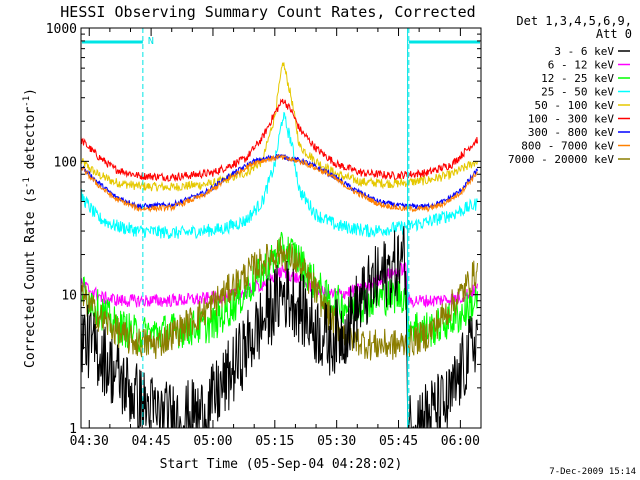 Image resolution: width=640 pixels, height=480 pixels. What do you see at coordinates (571, 119) in the screenshot?
I see `legend-label: 100 - 300 keV` at bounding box center [571, 119].